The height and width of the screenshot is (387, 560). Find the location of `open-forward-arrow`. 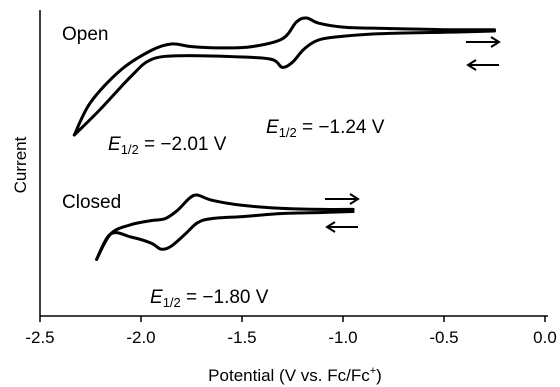

open-forward-arrow is located at coordinates (483, 42).